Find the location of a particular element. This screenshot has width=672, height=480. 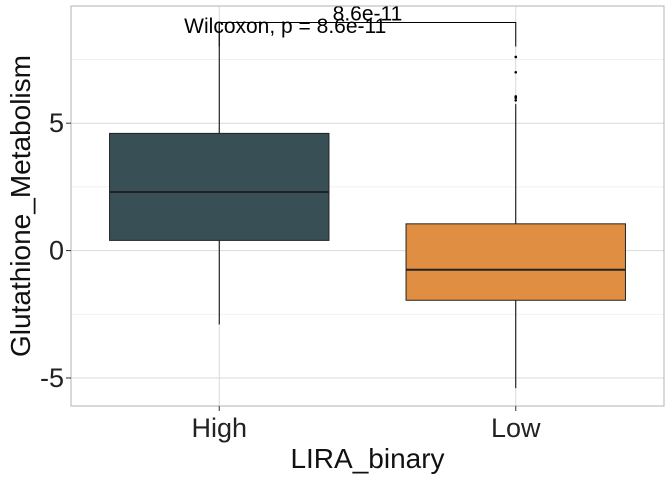

x-tick-label: Low is located at coordinates (516, 428).